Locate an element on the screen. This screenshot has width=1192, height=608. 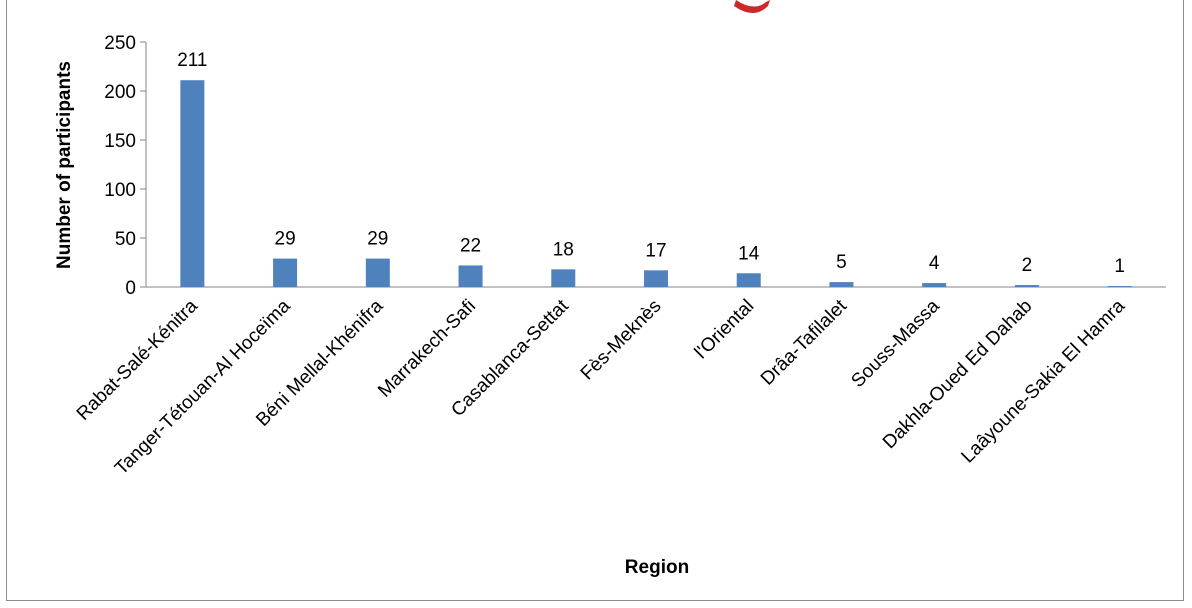
x-axis-title: Region is located at coordinates (657, 567).